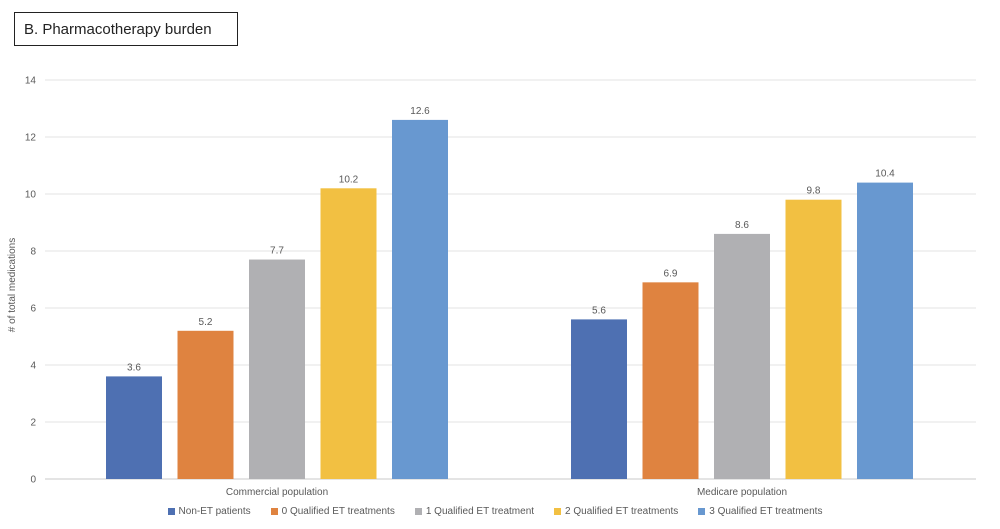  I want to click on y-tick-label: 12, so click(31, 138).